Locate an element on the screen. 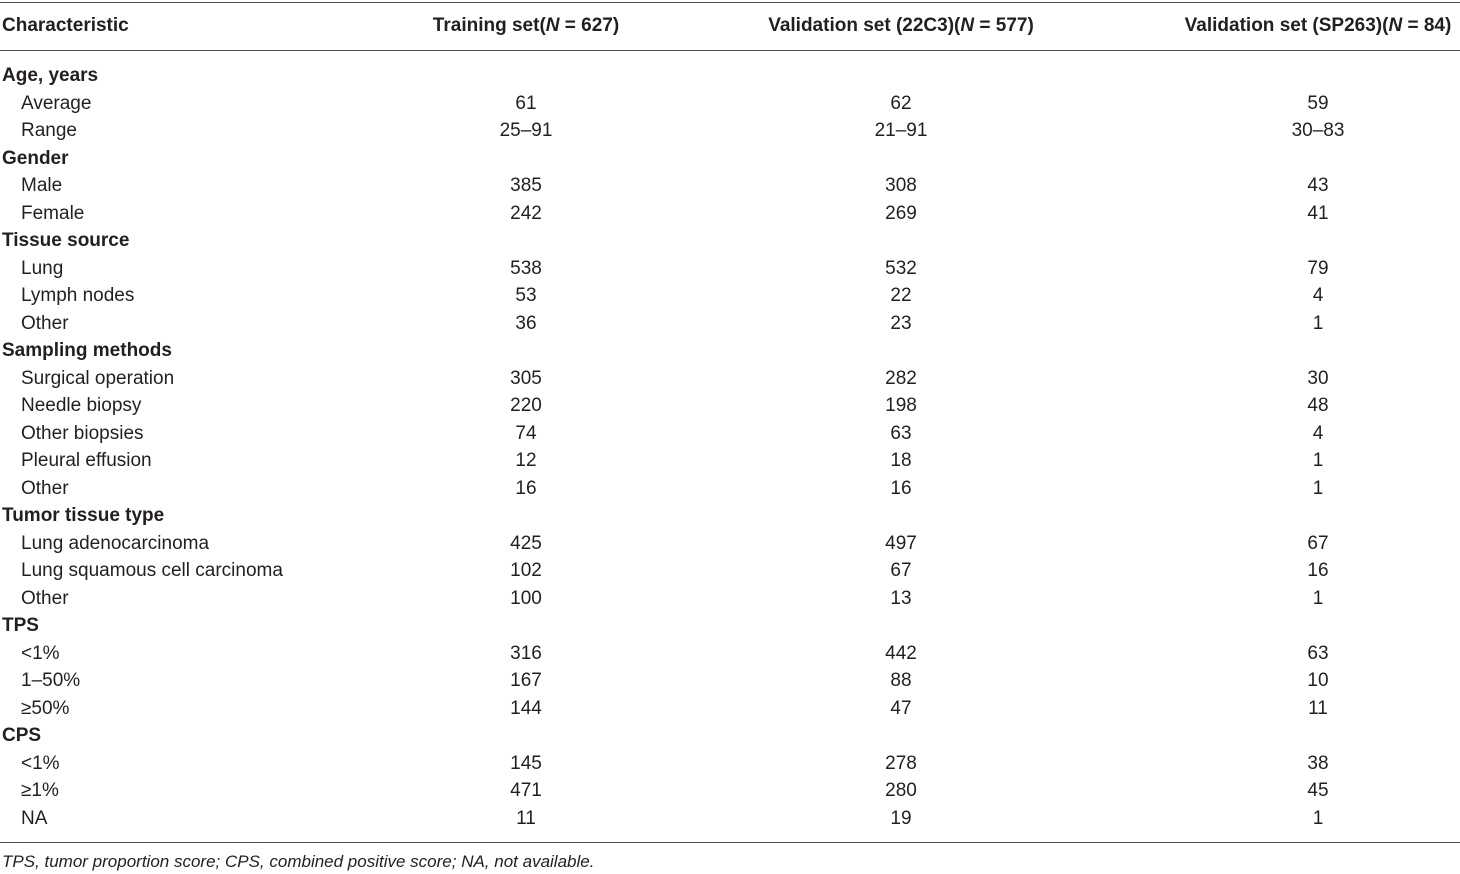 The height and width of the screenshot is (874, 1460). header-text: = 627) is located at coordinates (589, 25).